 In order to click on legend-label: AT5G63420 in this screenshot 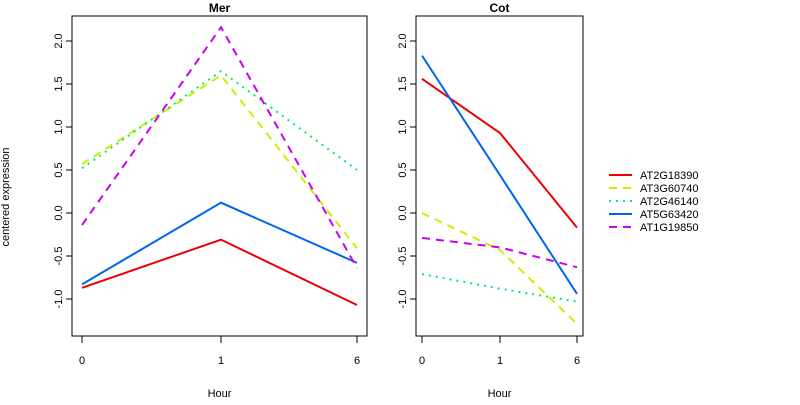, I will do `click(669, 215)`.